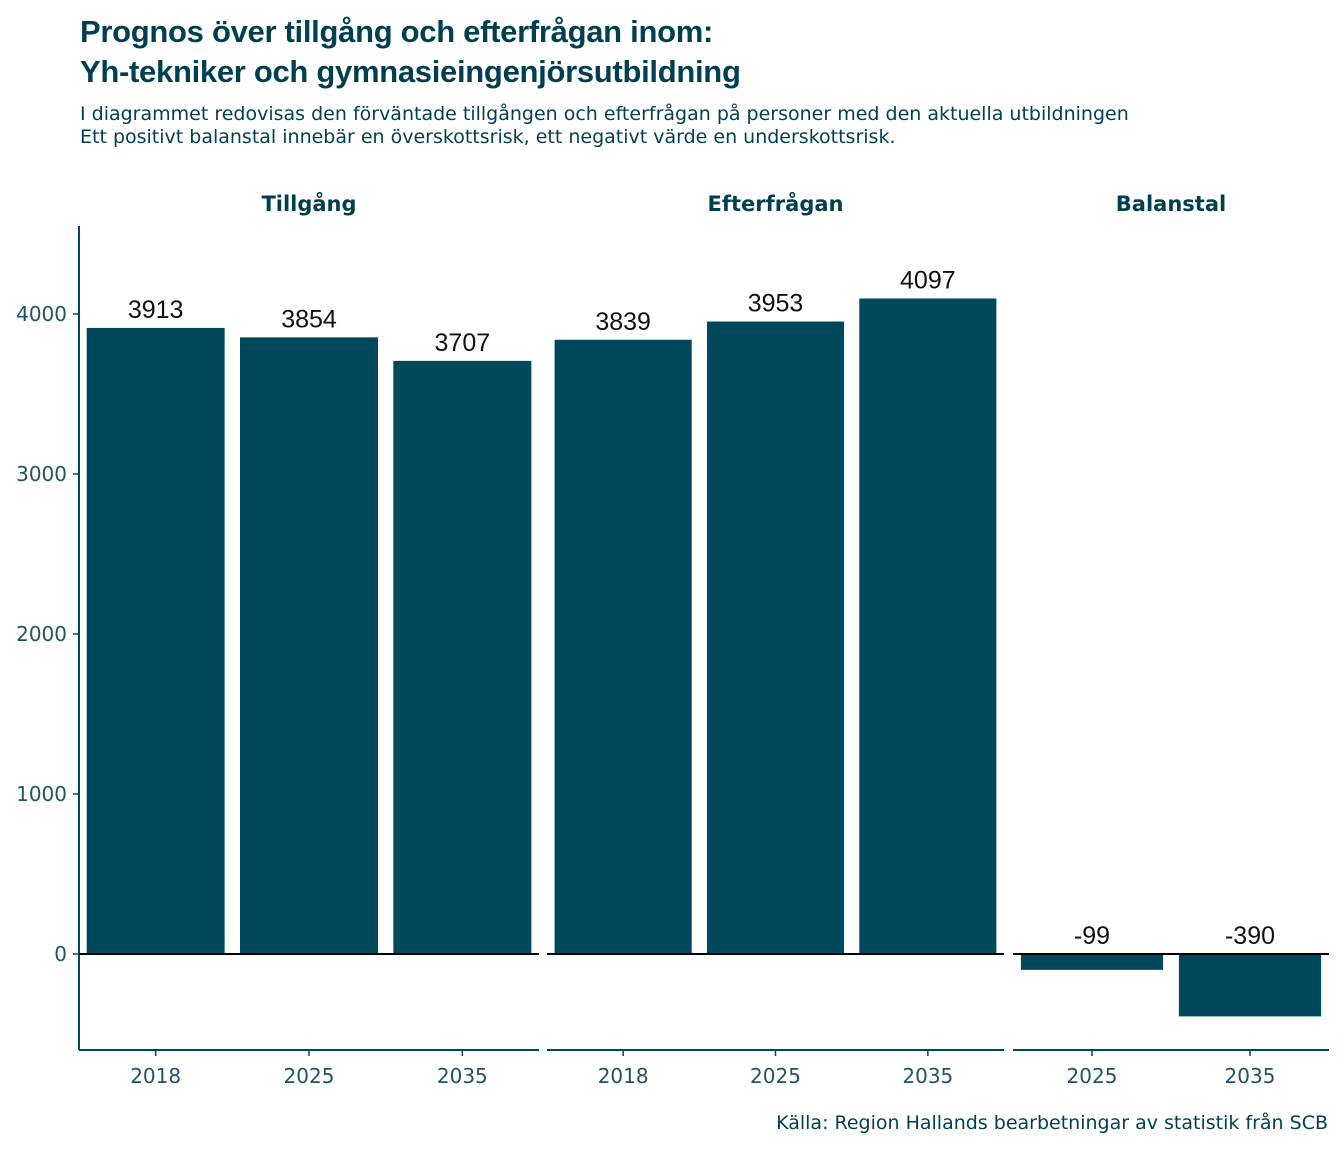  What do you see at coordinates (309, 319) in the screenshot?
I see `data-label: 3854` at bounding box center [309, 319].